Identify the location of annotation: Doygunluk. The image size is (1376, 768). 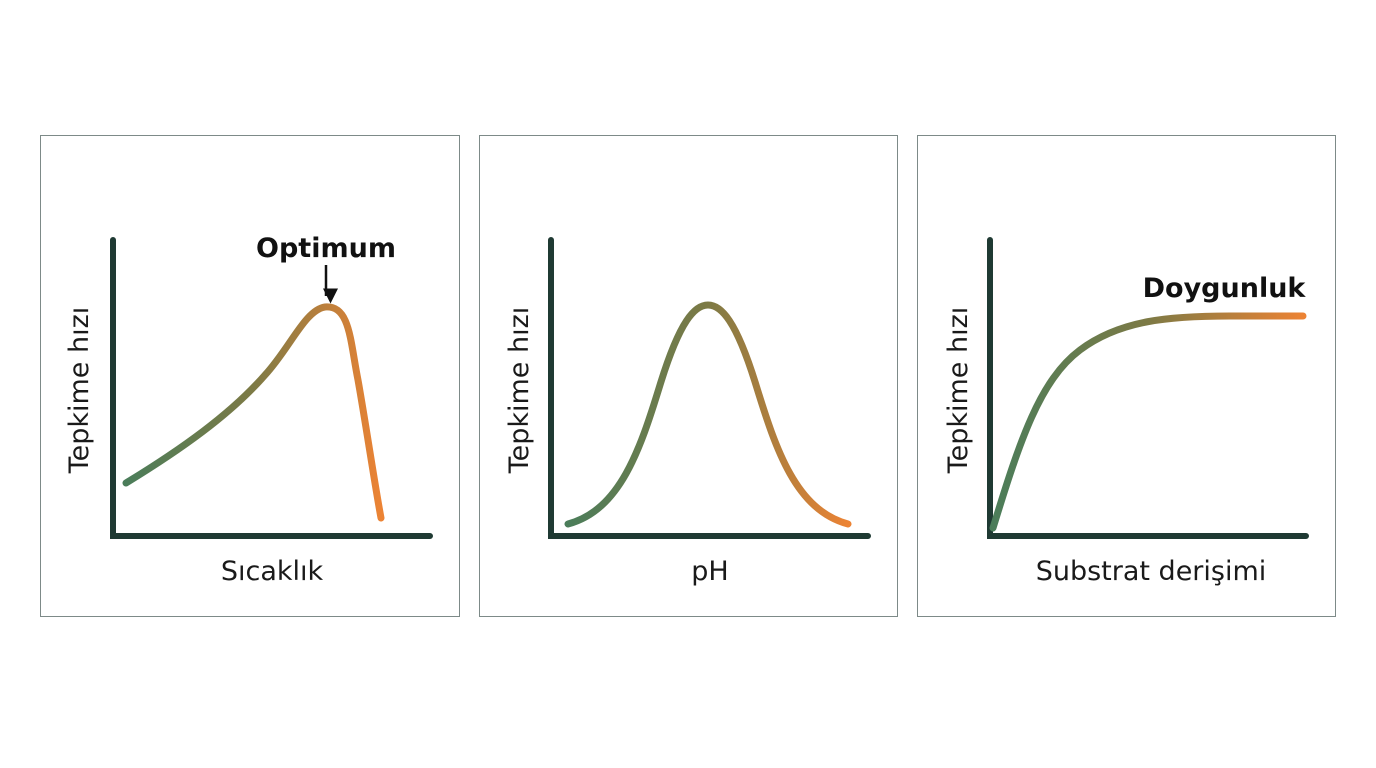
(1225, 288).